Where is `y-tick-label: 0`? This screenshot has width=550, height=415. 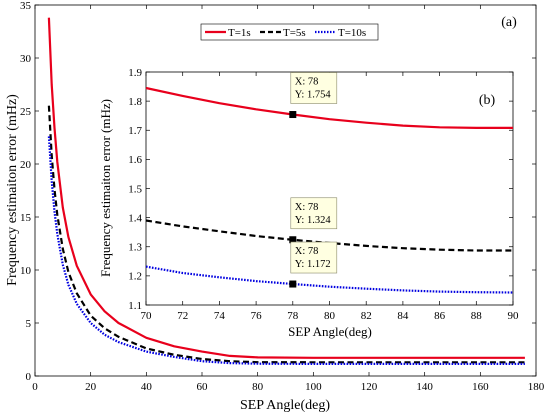
y-tick-label: 0 is located at coordinates (29, 377).